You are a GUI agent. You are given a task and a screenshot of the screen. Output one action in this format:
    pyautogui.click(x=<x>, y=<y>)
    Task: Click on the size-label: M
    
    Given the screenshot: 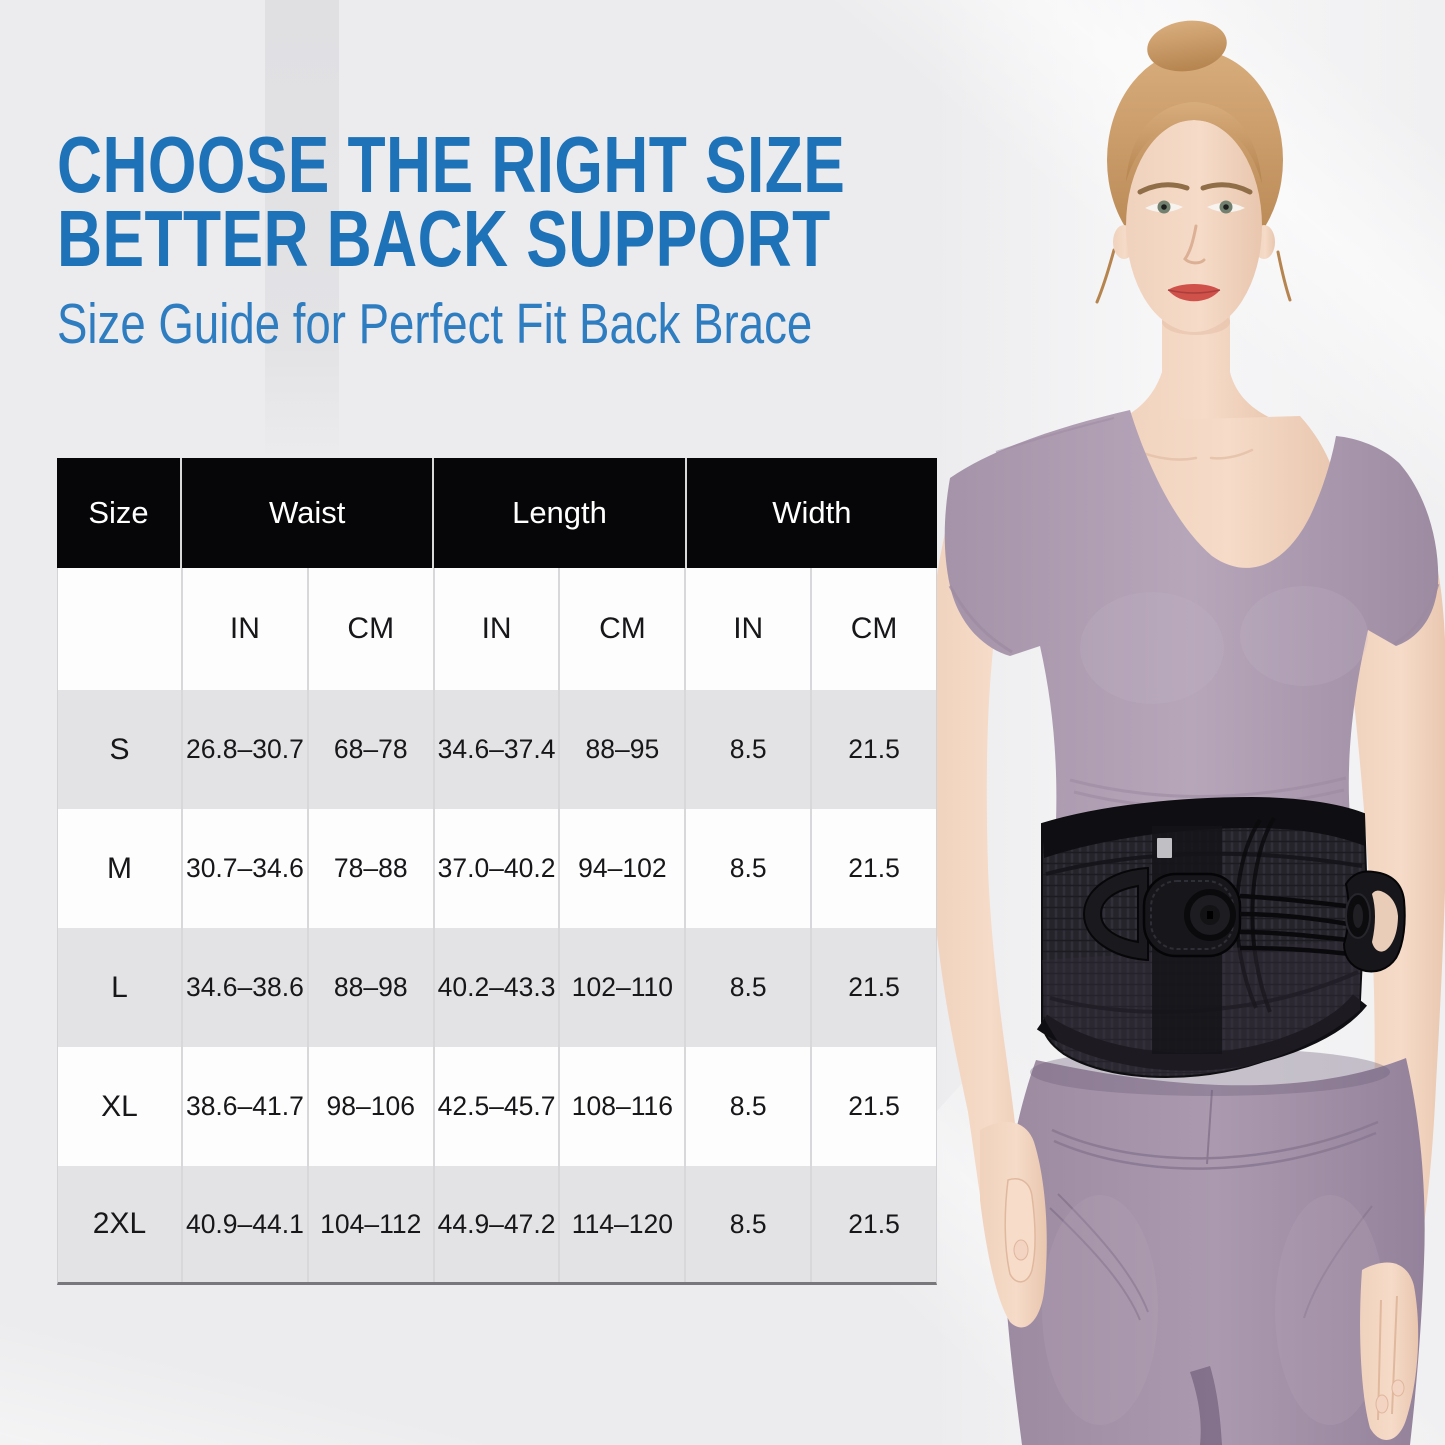 What is the action you would take?
    pyautogui.click(x=119, y=868)
    